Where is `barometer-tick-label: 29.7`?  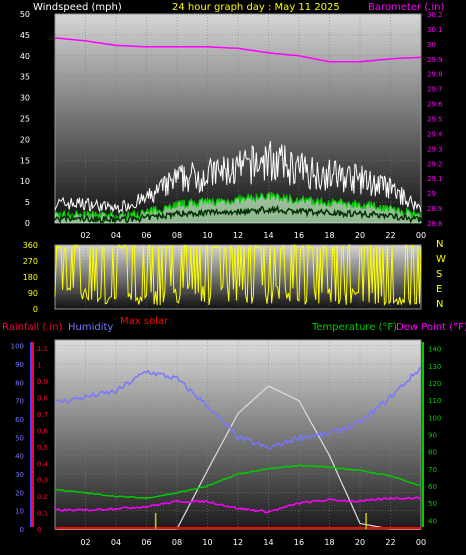
barometer-tick-label: 29.7 is located at coordinates (435, 90).